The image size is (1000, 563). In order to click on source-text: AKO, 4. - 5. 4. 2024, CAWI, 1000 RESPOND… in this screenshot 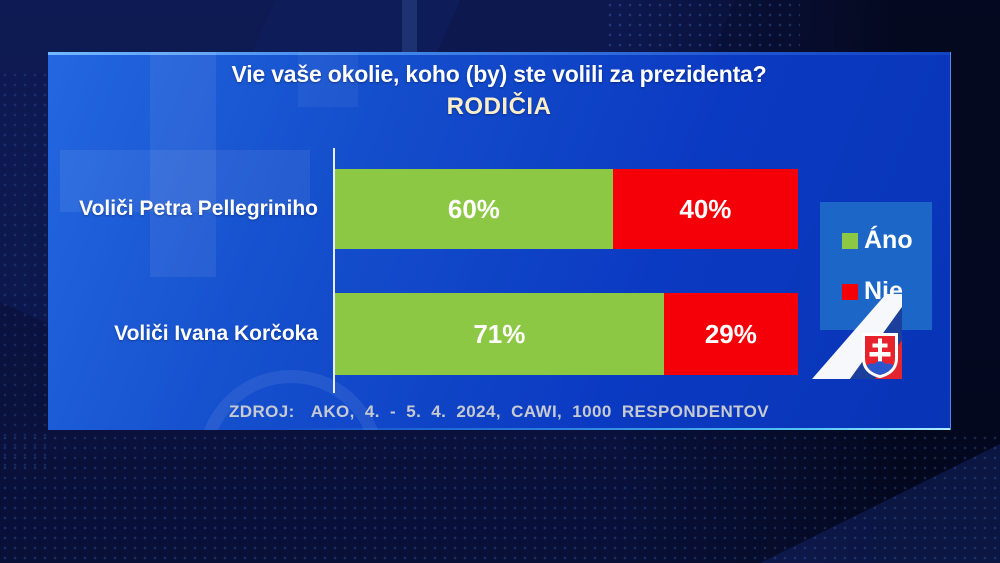, I will do `click(539, 411)`.